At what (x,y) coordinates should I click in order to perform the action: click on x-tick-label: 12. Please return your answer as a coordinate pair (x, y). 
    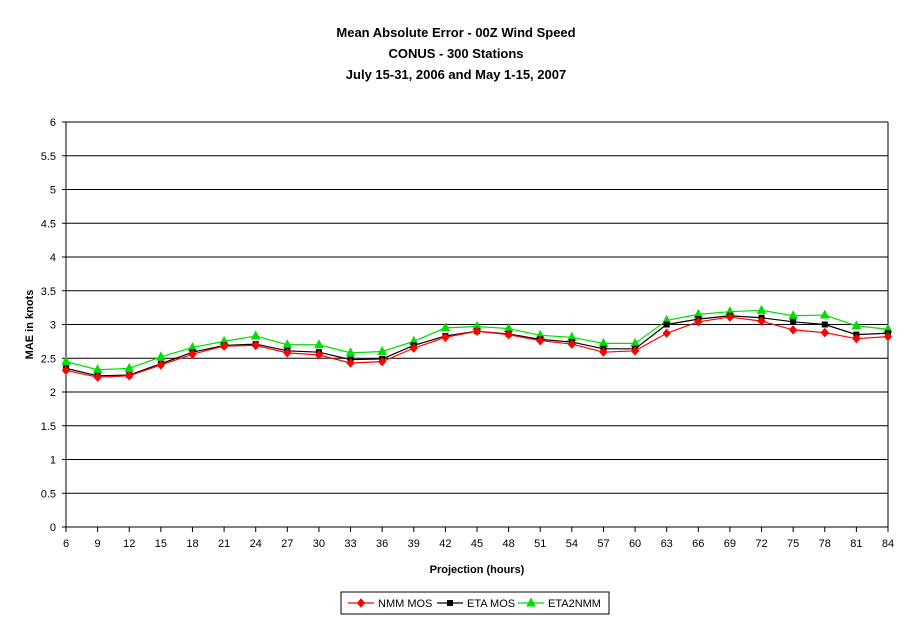
    Looking at the image, I should click on (129, 544).